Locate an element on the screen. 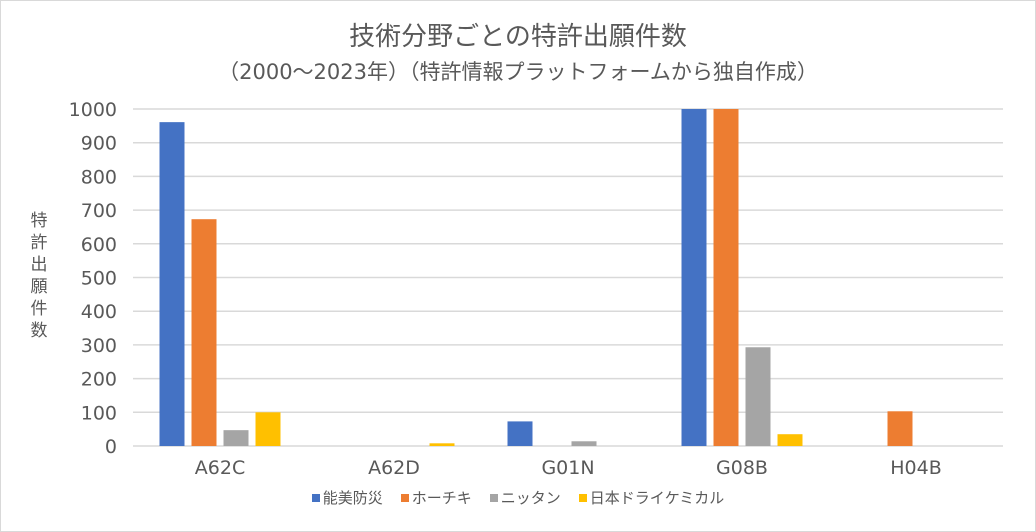 This screenshot has width=1036, height=532. y-axis-label-char: 数 is located at coordinates (39, 331).